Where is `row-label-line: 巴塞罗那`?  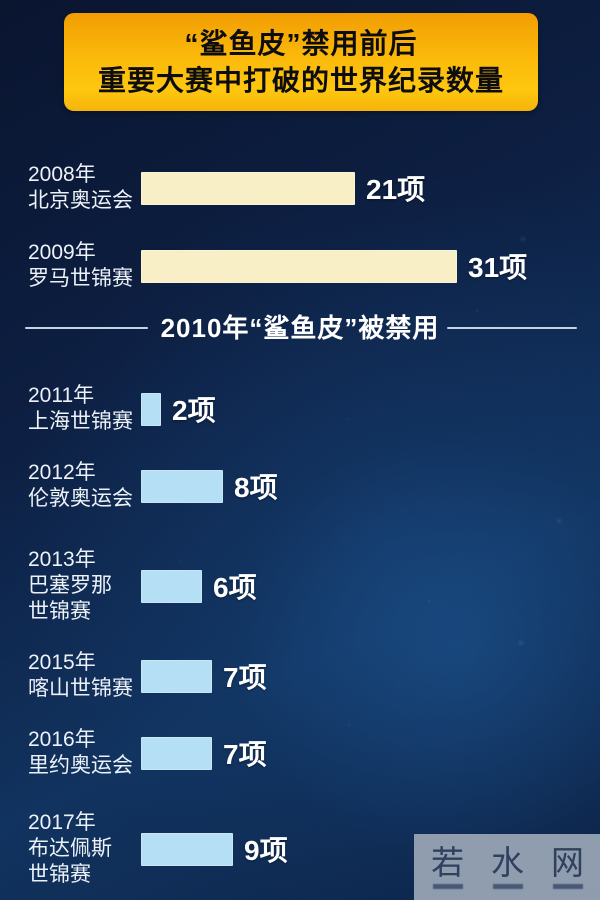
row-label-line: 巴塞罗那 is located at coordinates (70, 585).